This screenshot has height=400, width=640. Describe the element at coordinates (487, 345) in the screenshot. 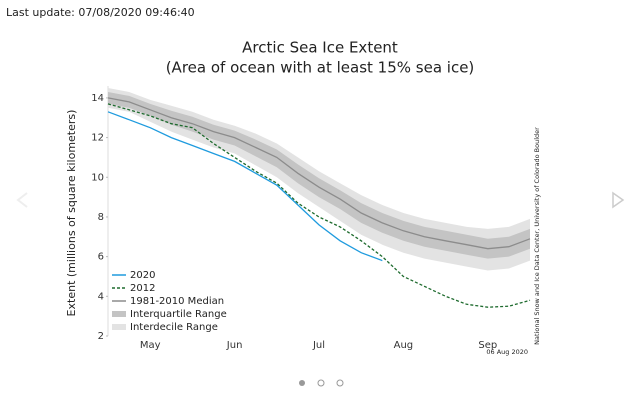

I see `x-tick-label: Sep` at that location.